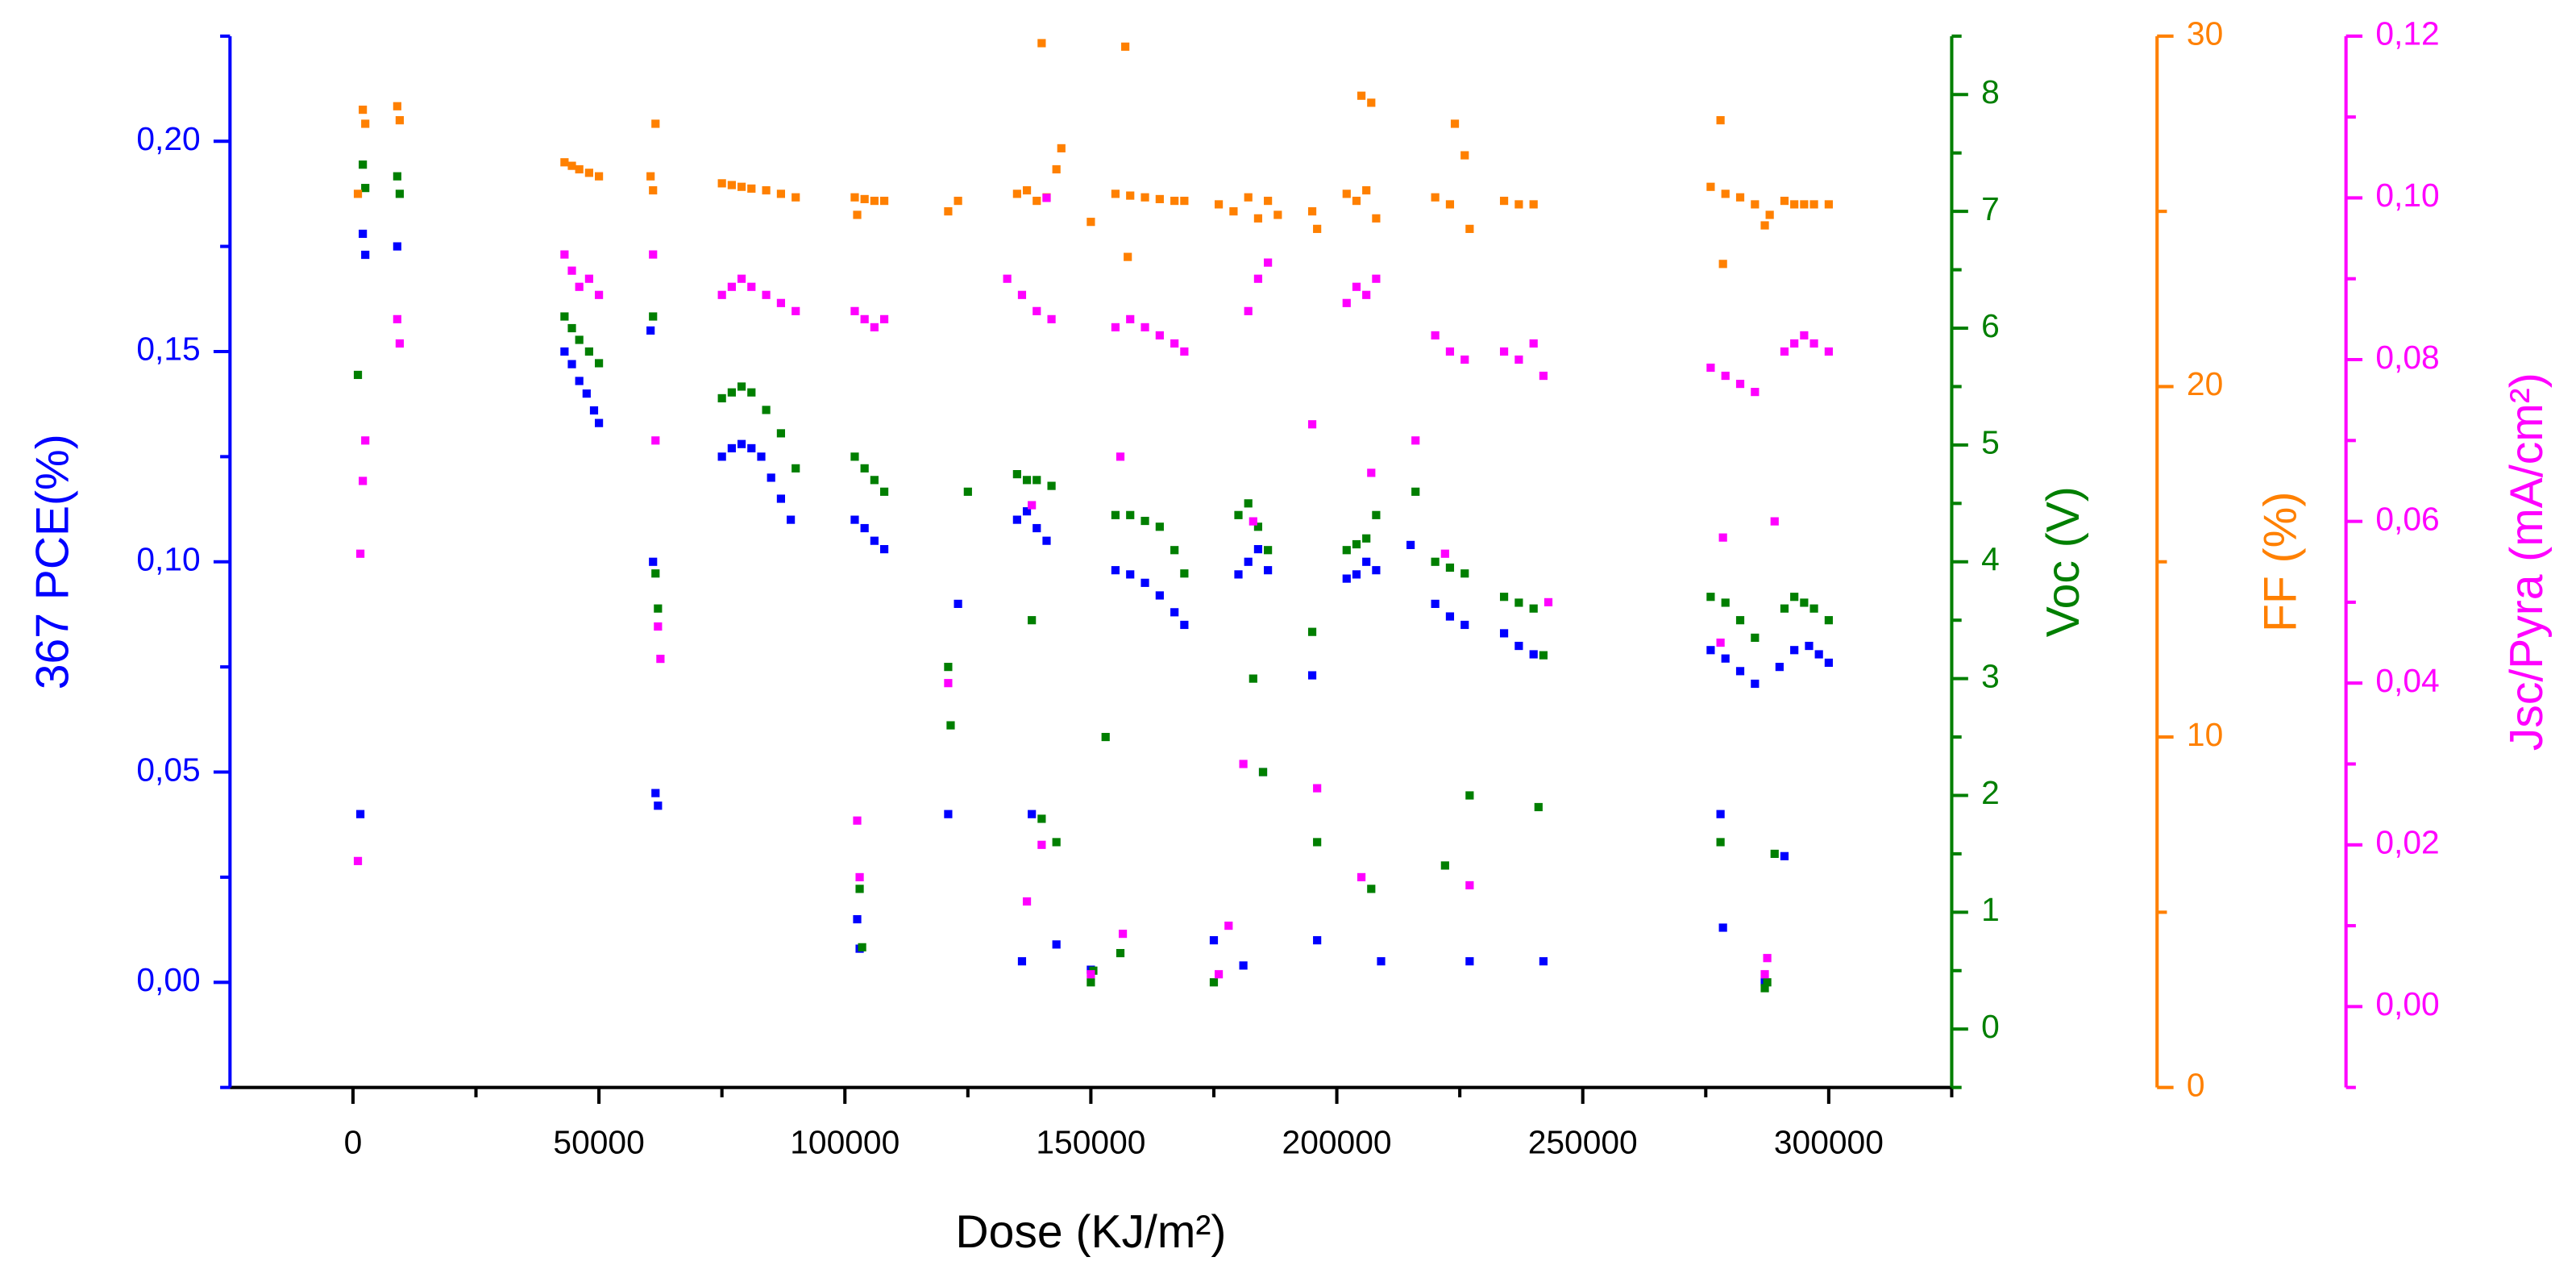 The image size is (2576, 1278). Describe the element at coordinates (1990, 91) in the screenshot. I see `y2-tick-label: 8` at that location.